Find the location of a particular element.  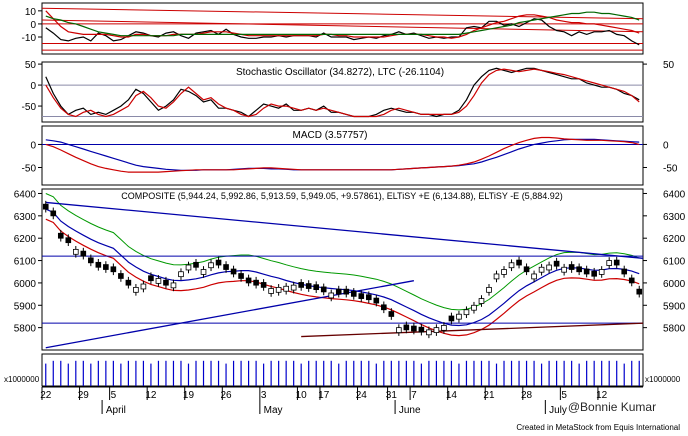

right-tick-label: 50 is located at coordinates (669, 65).